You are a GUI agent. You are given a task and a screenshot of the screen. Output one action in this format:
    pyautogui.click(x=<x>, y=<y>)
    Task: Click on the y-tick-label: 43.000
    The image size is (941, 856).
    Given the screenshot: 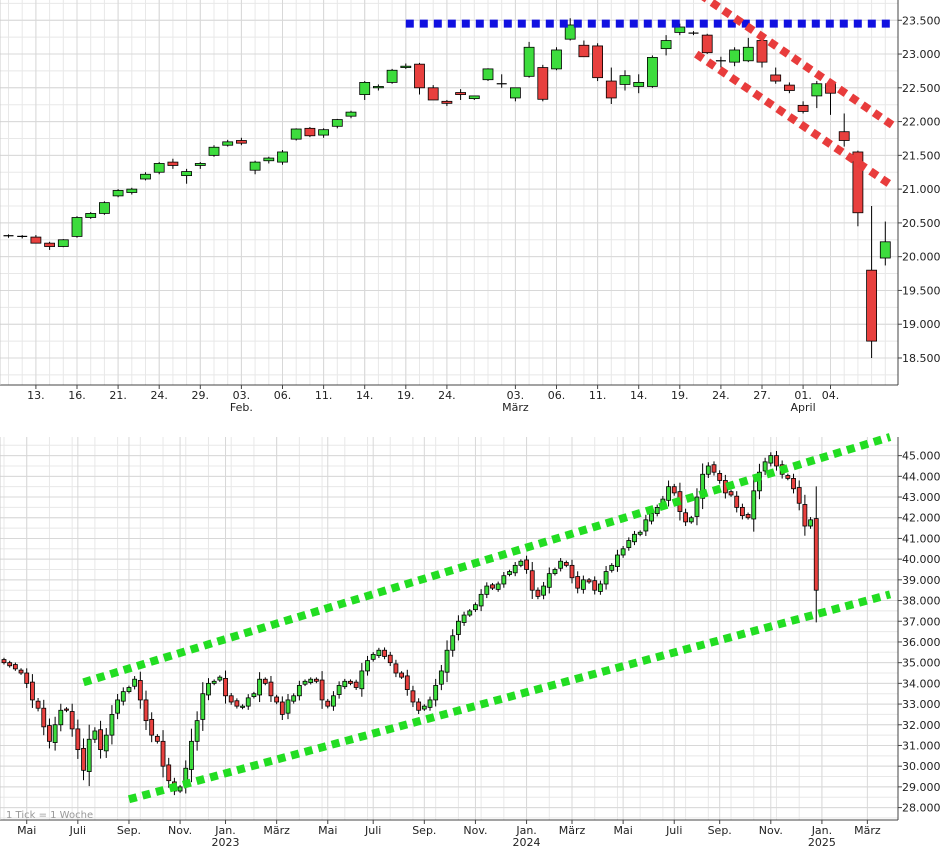 What is the action you would take?
    pyautogui.click(x=921, y=497)
    